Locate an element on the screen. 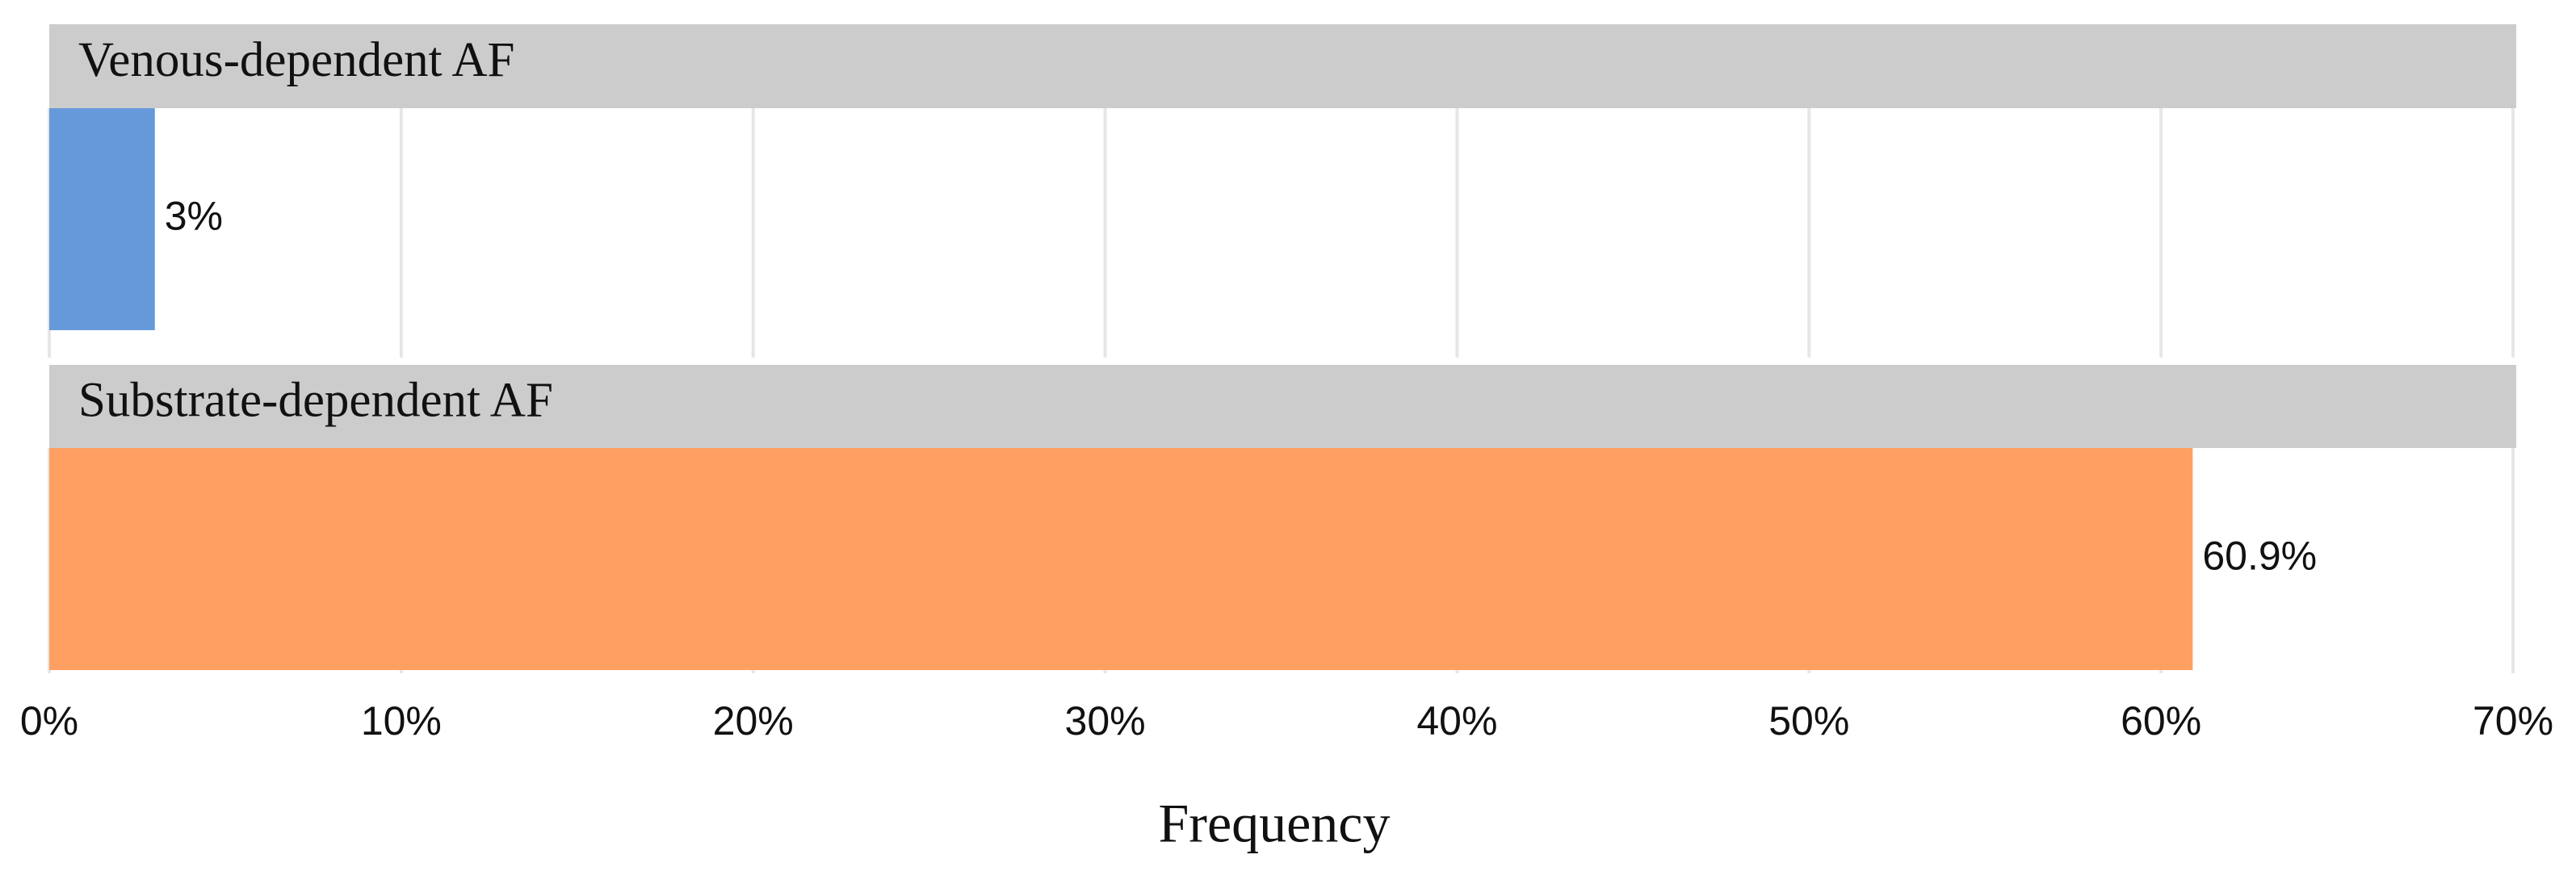 The width and height of the screenshot is (2576, 884). x-tick-label: 0% is located at coordinates (49, 721).